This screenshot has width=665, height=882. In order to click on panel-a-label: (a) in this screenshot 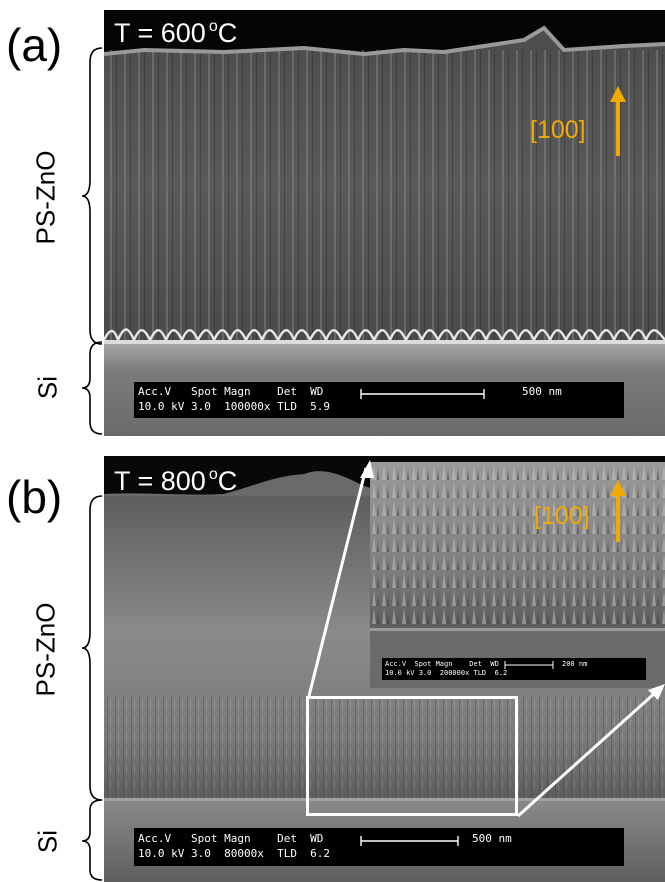, I will do `click(34, 45)`.